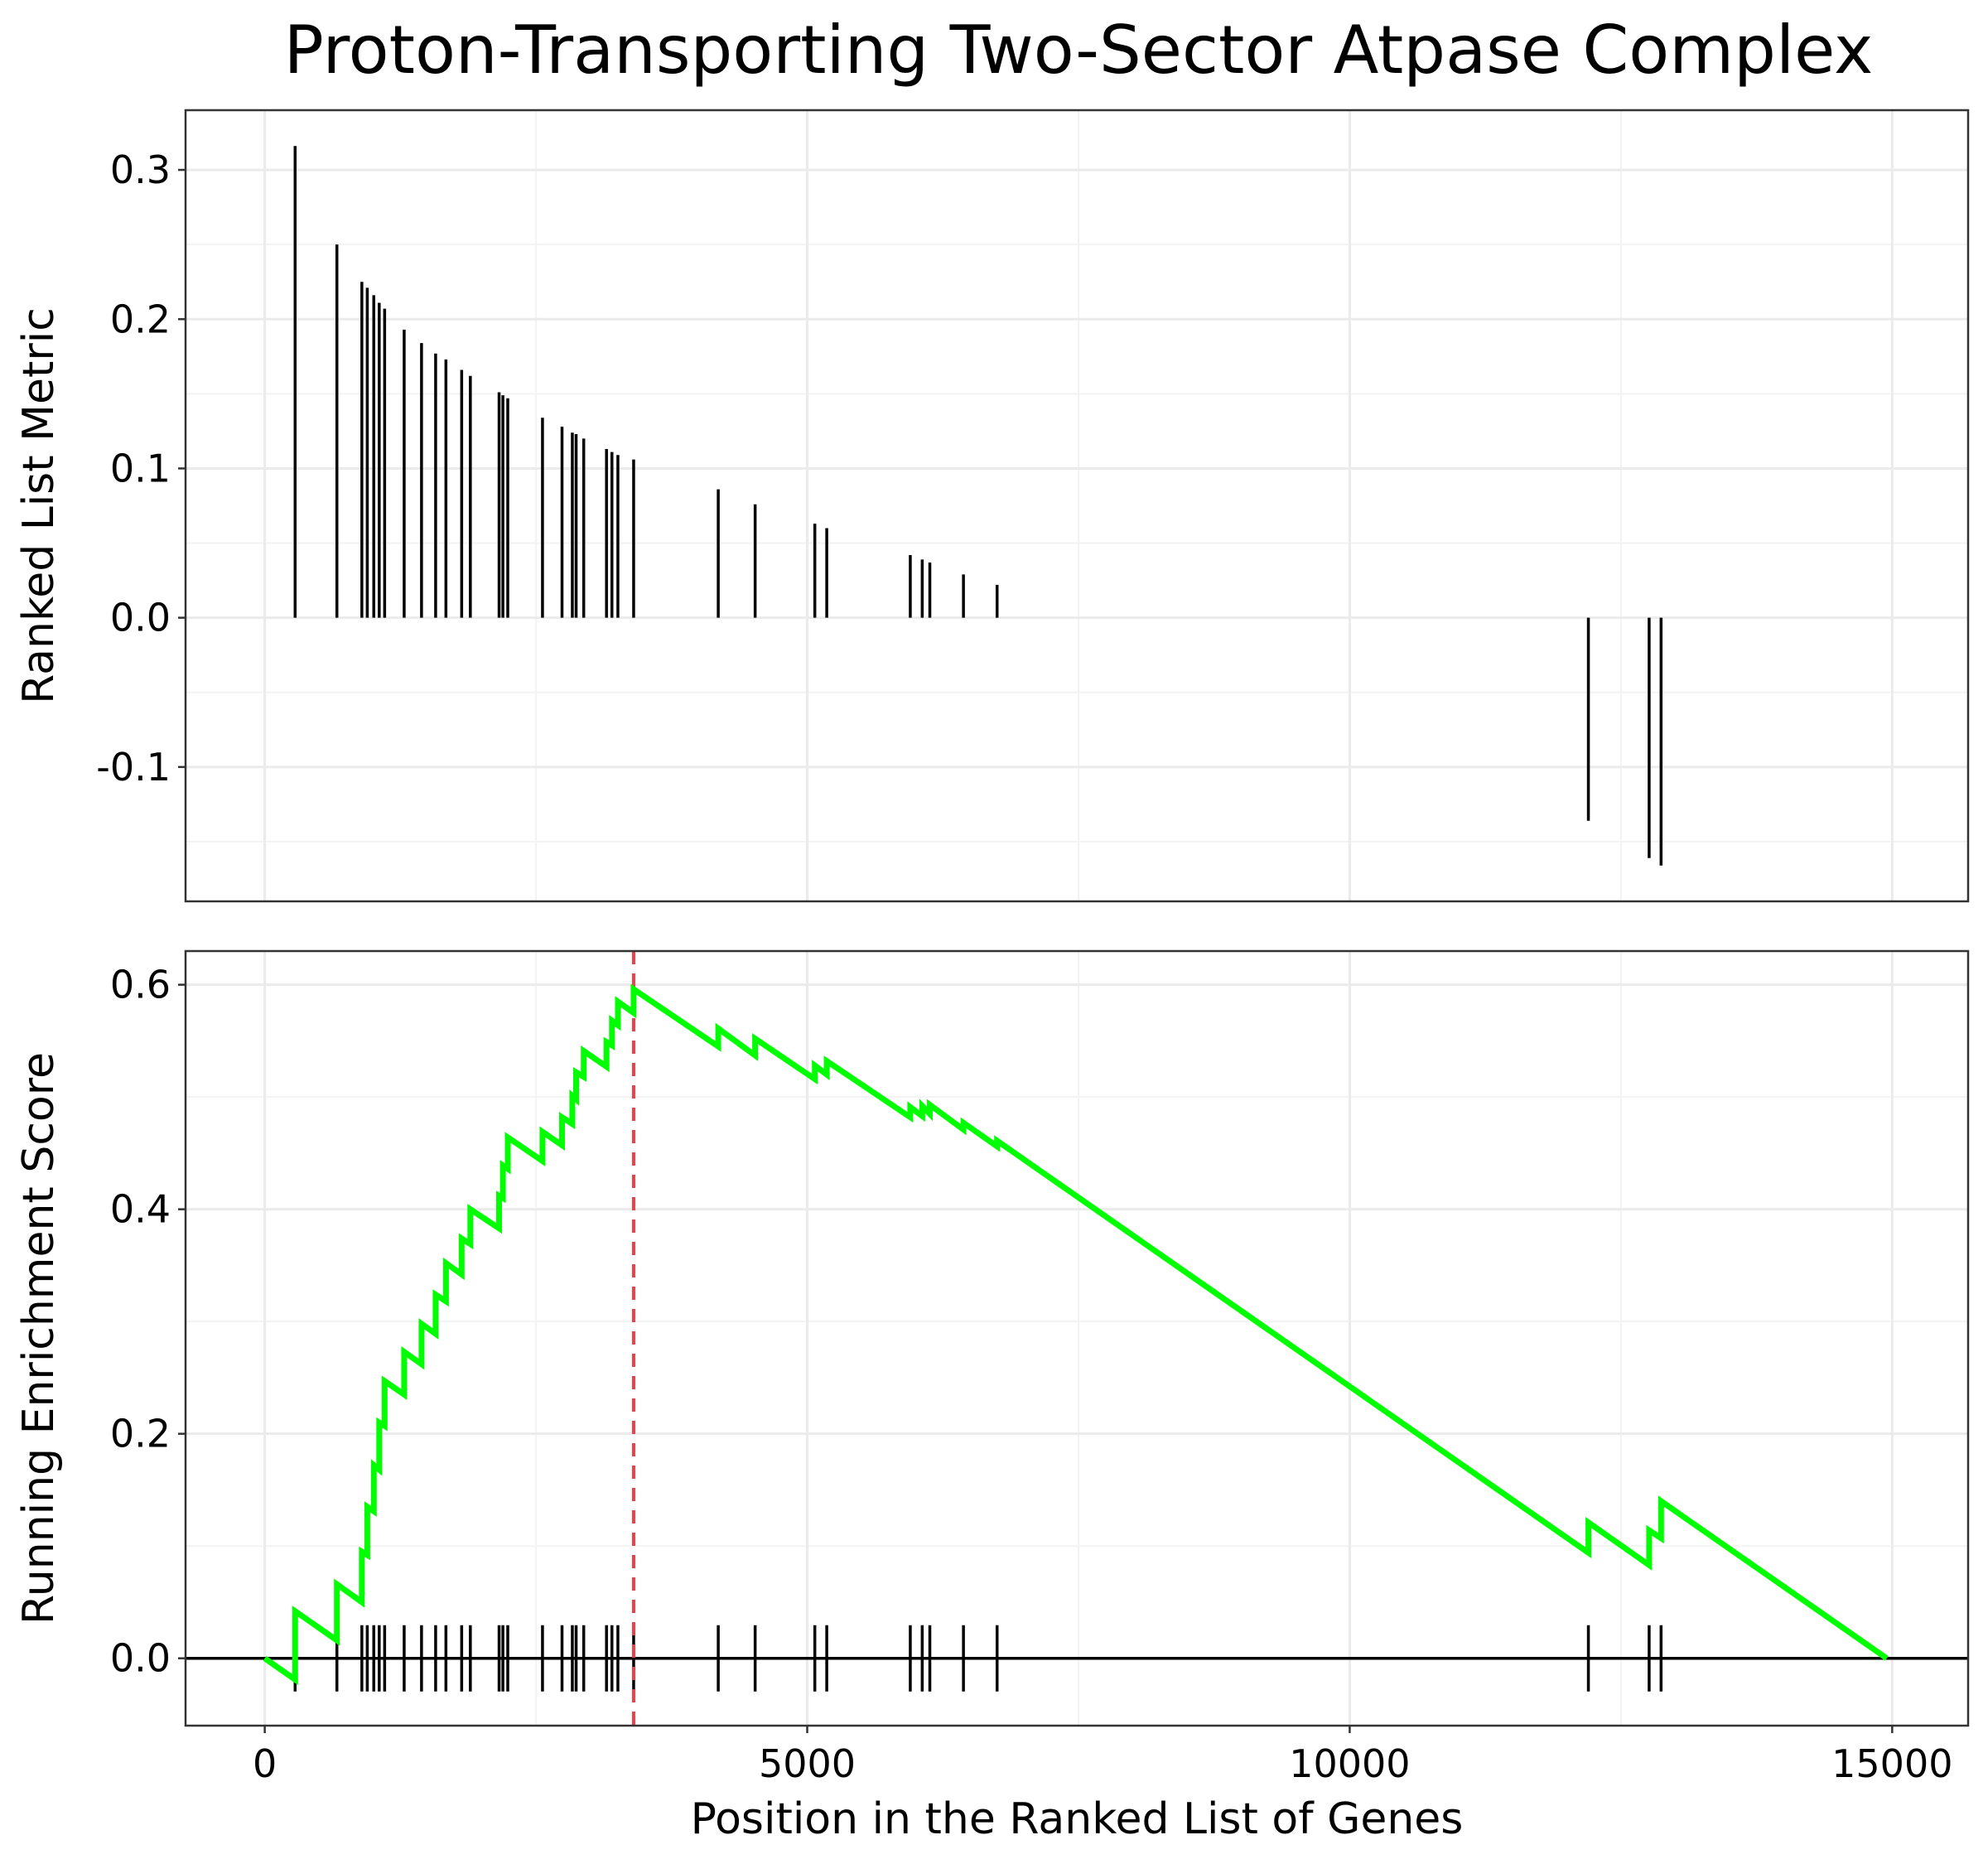  What do you see at coordinates (140, 1209) in the screenshot?
I see `y-tick-label: 0.4` at bounding box center [140, 1209].